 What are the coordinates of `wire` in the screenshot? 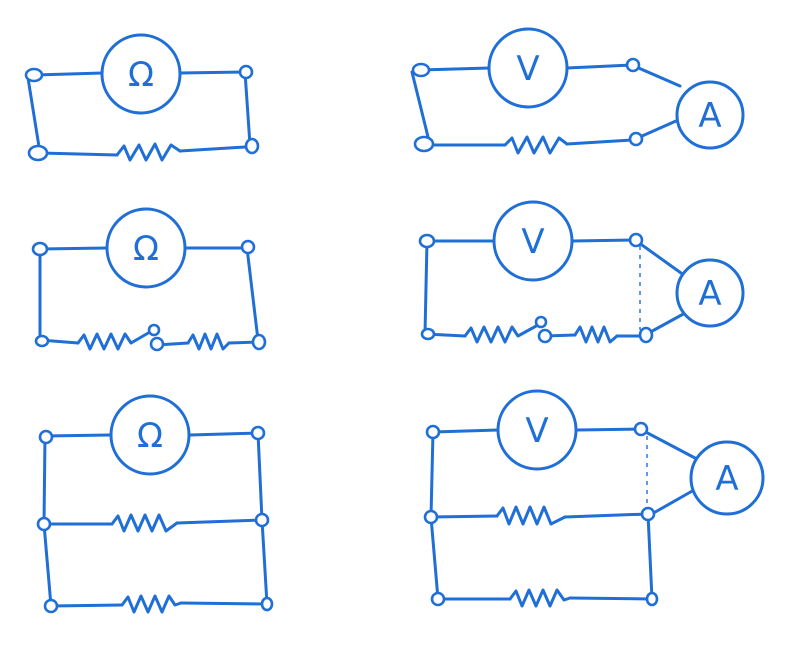 It's located at (546, 105).